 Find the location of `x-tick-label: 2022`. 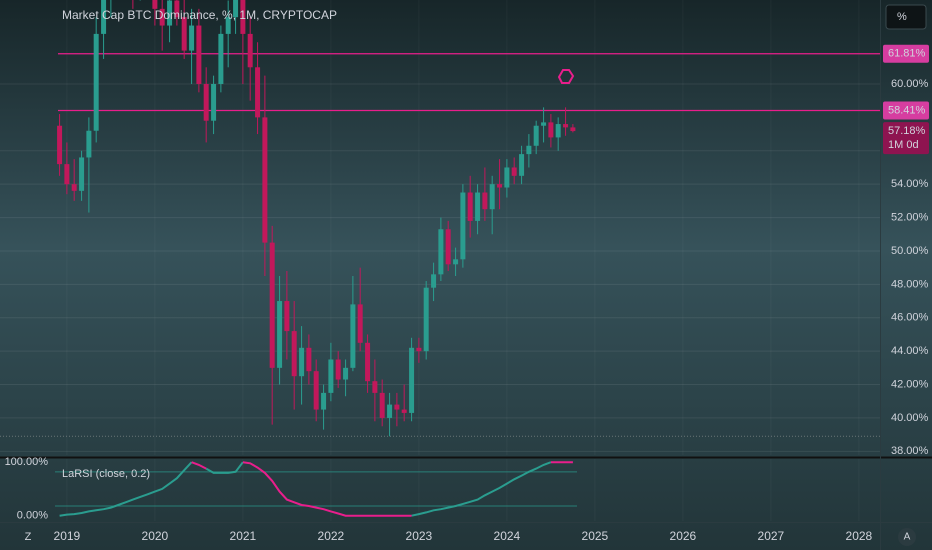

x-tick-label: 2022 is located at coordinates (331, 536).